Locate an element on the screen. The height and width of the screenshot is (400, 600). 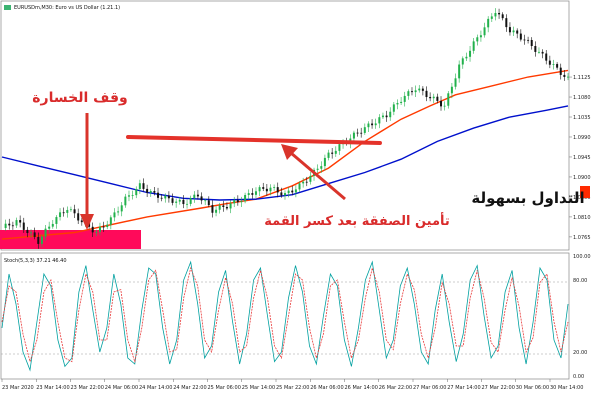
x-tick-label: 30 Mar 14:00 is located at coordinates (566, 388).